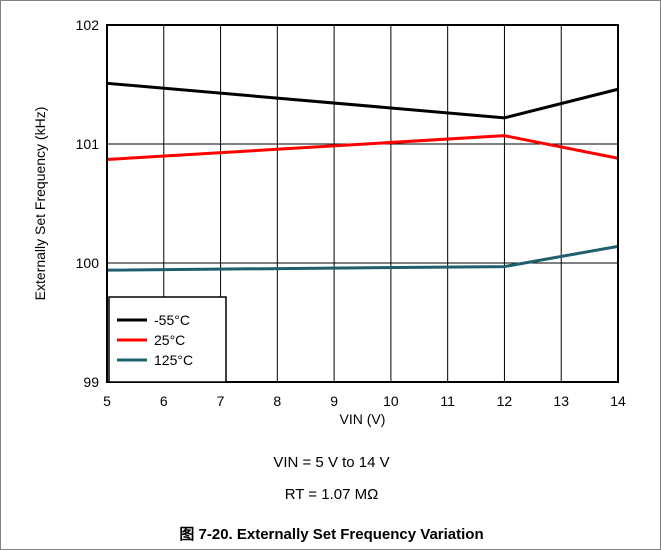 Image resolution: width=661 pixels, height=550 pixels. Describe the element at coordinates (331, 462) in the screenshot. I see `vin-condition: VIN = 5 V to 14 V` at that location.